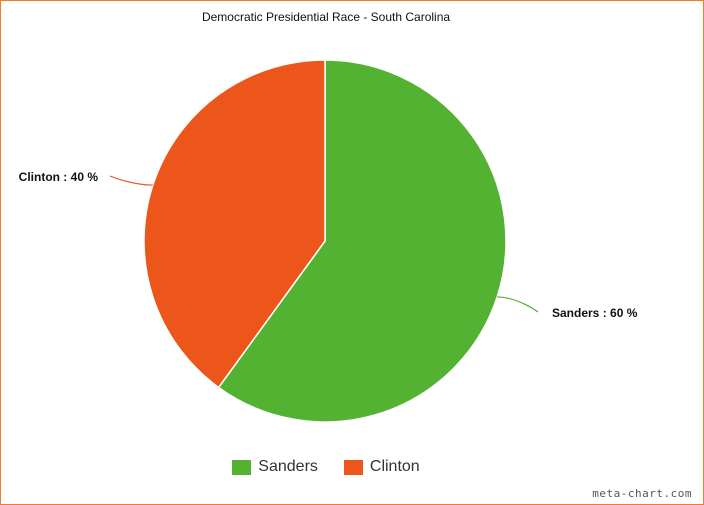 The image size is (704, 505). Describe the element at coordinates (394, 466) in the screenshot. I see `legend-label-clinton: Clinton` at that location.